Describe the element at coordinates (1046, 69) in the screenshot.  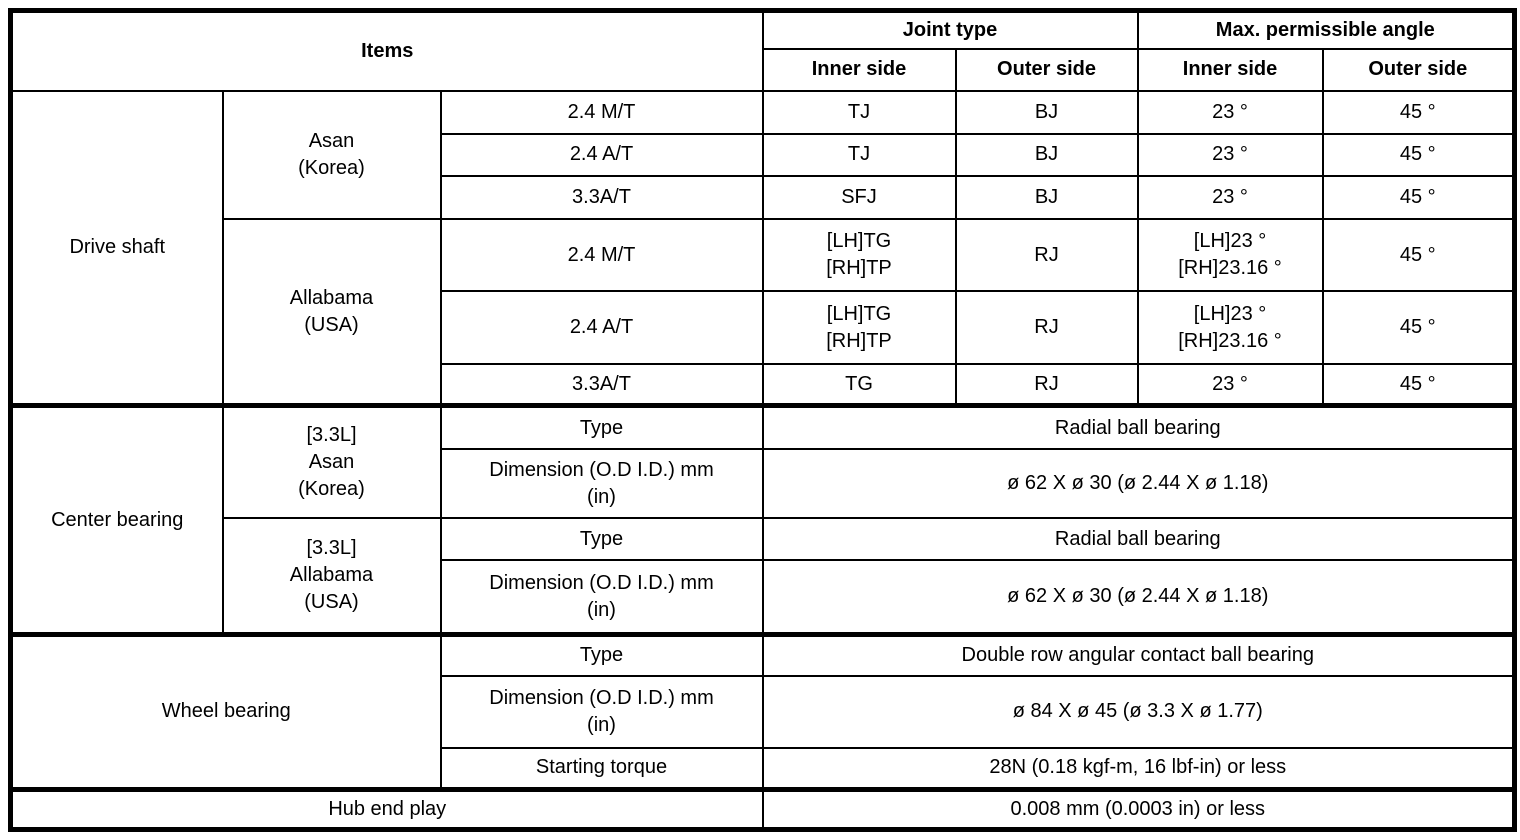
I see `joint-outer-side-header: Outer side` at that location.